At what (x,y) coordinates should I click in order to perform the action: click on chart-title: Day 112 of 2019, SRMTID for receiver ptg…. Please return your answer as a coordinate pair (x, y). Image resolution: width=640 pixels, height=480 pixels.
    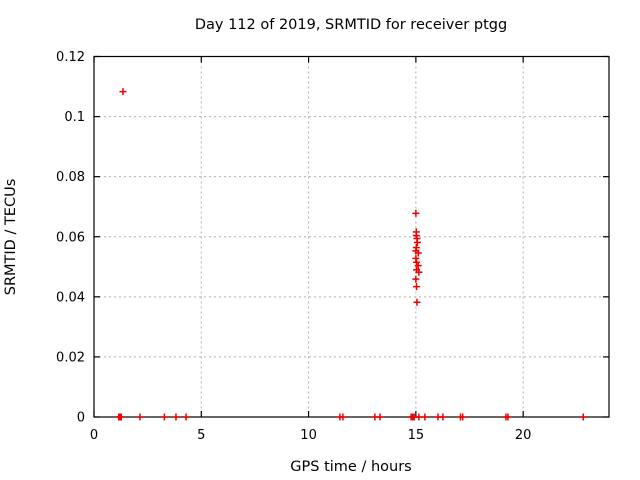
    Looking at the image, I should click on (351, 25).